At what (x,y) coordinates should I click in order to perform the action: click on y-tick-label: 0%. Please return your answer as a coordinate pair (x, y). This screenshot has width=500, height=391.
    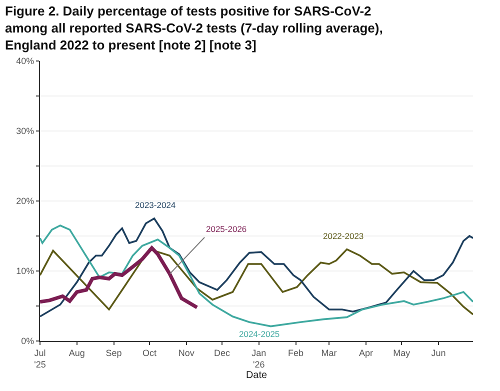
    Looking at the image, I should click on (27, 341).